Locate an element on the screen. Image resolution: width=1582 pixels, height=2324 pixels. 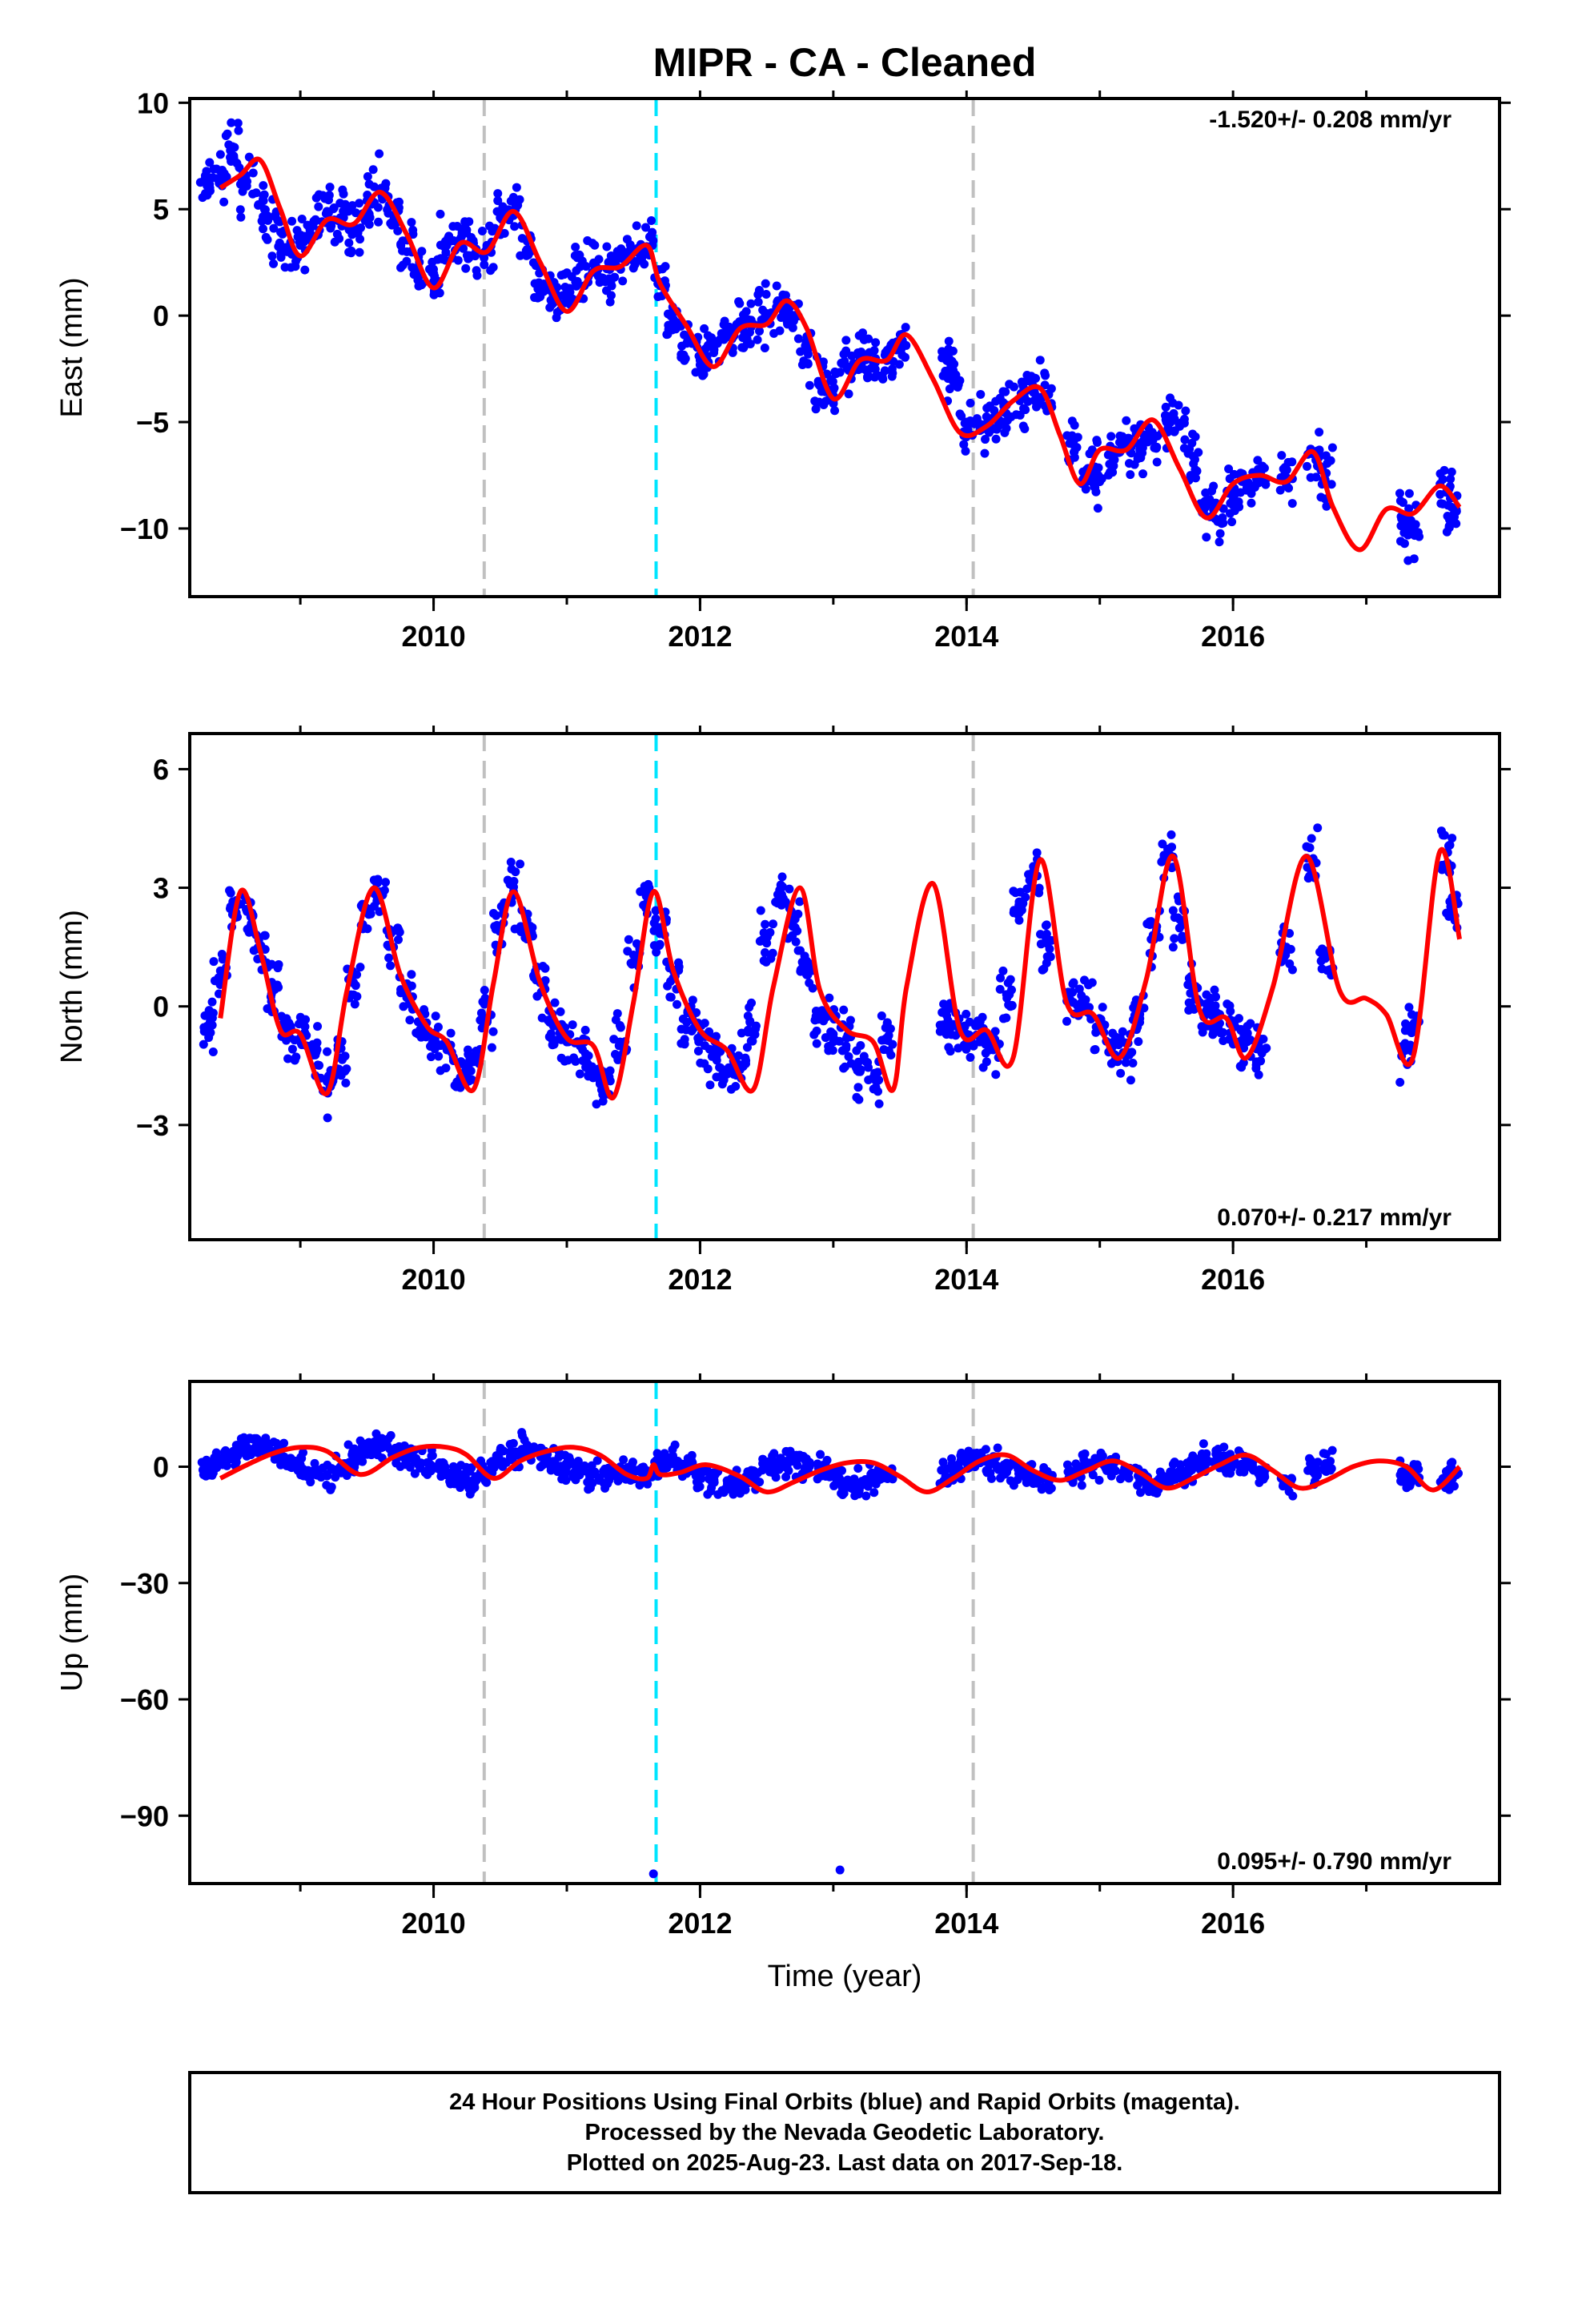
east-y-tick-label: 0 is located at coordinates (161, 316).